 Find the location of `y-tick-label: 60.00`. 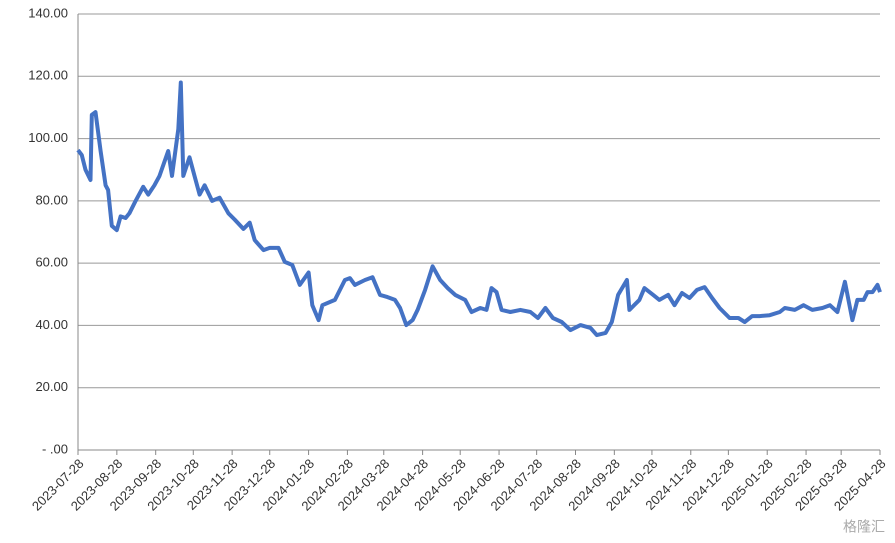

y-tick-label: 60.00 is located at coordinates (51, 262).